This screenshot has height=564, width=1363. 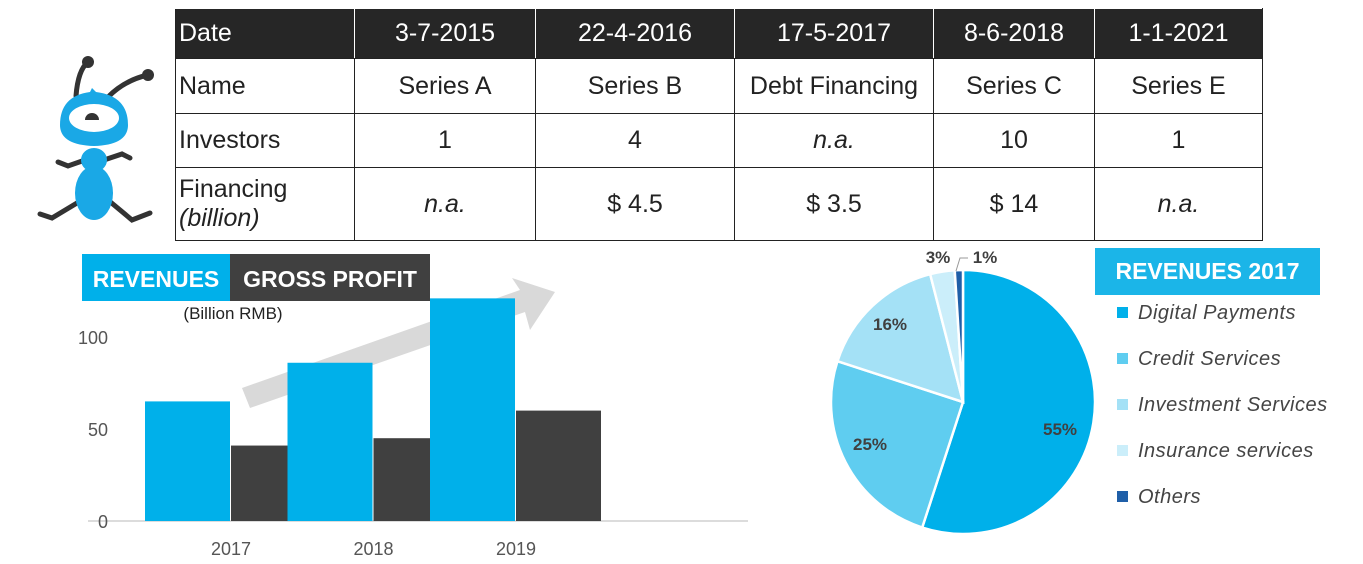 What do you see at coordinates (1233, 405) in the screenshot?
I see `legend-label: Investment Services` at bounding box center [1233, 405].